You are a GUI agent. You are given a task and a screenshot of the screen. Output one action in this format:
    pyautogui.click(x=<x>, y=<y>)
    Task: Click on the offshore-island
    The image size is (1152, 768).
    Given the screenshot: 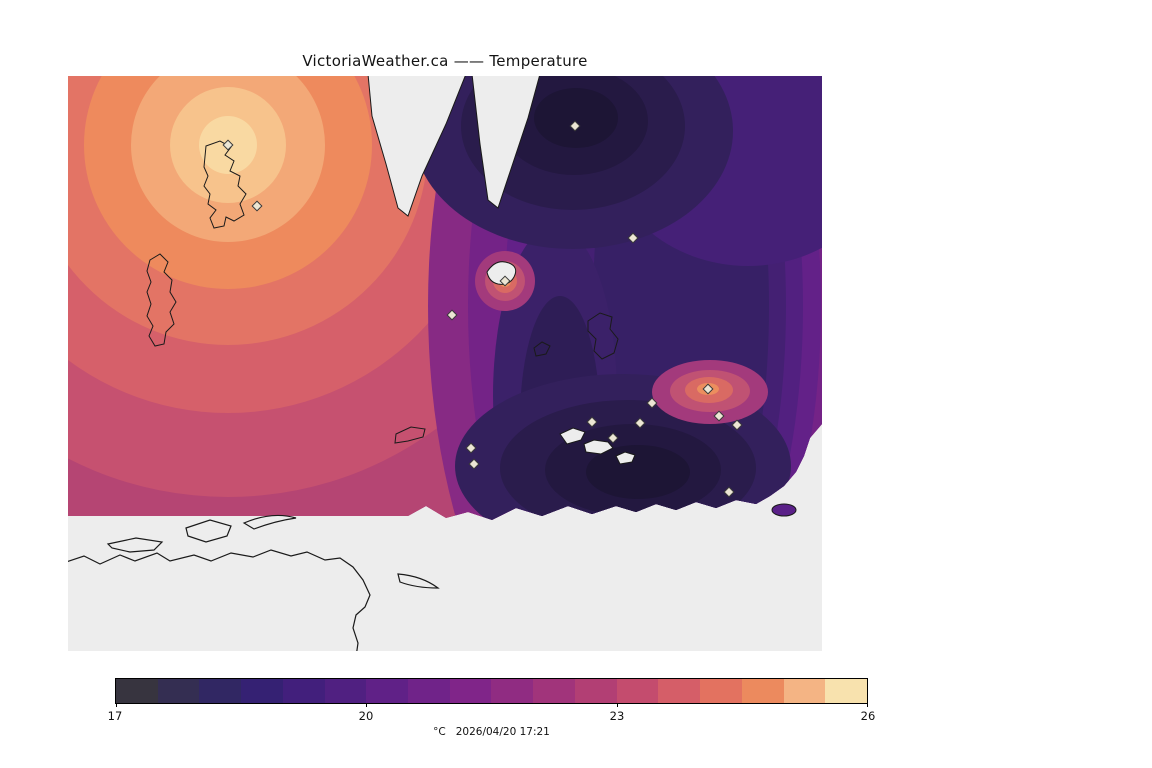 What is the action you would take?
    pyautogui.click(x=784, y=510)
    